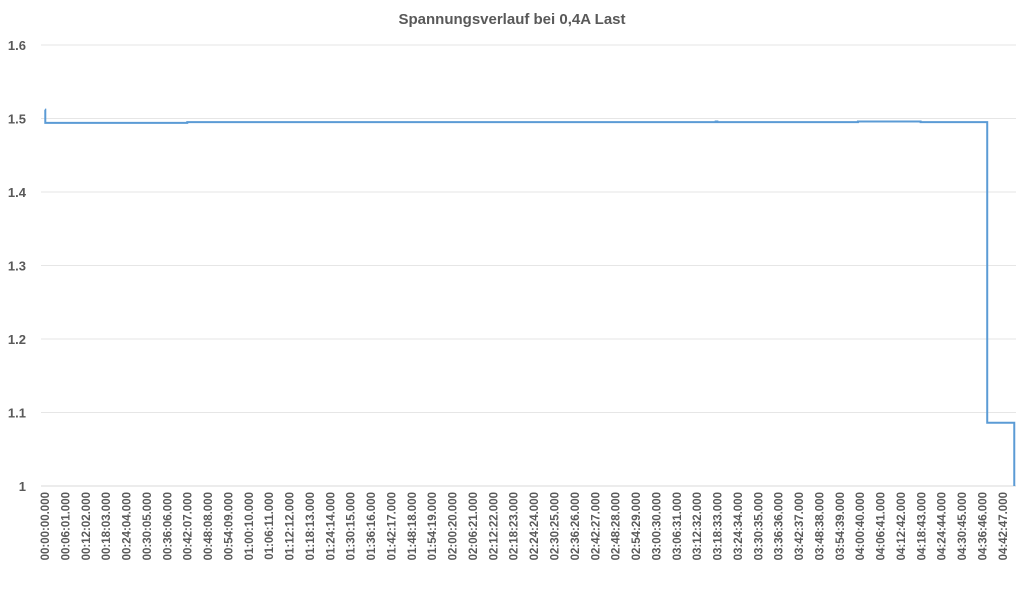 This screenshot has width=1024, height=590. I want to click on x-tick-label: 00:00:00.000, so click(46, 526).